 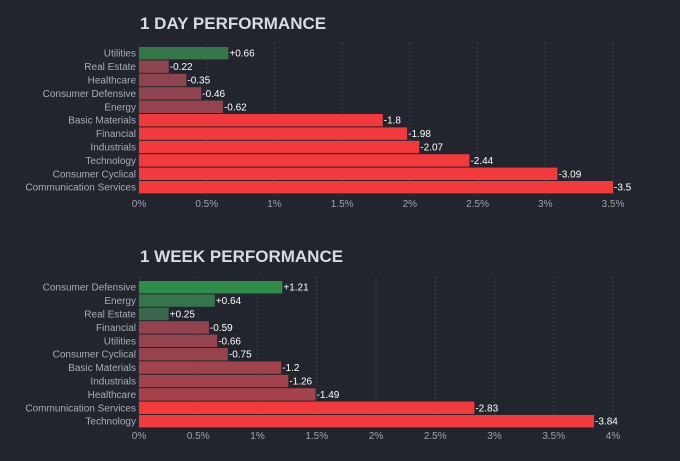 What do you see at coordinates (296, 288) in the screenshot?
I see `value-label: +1.21` at bounding box center [296, 288].